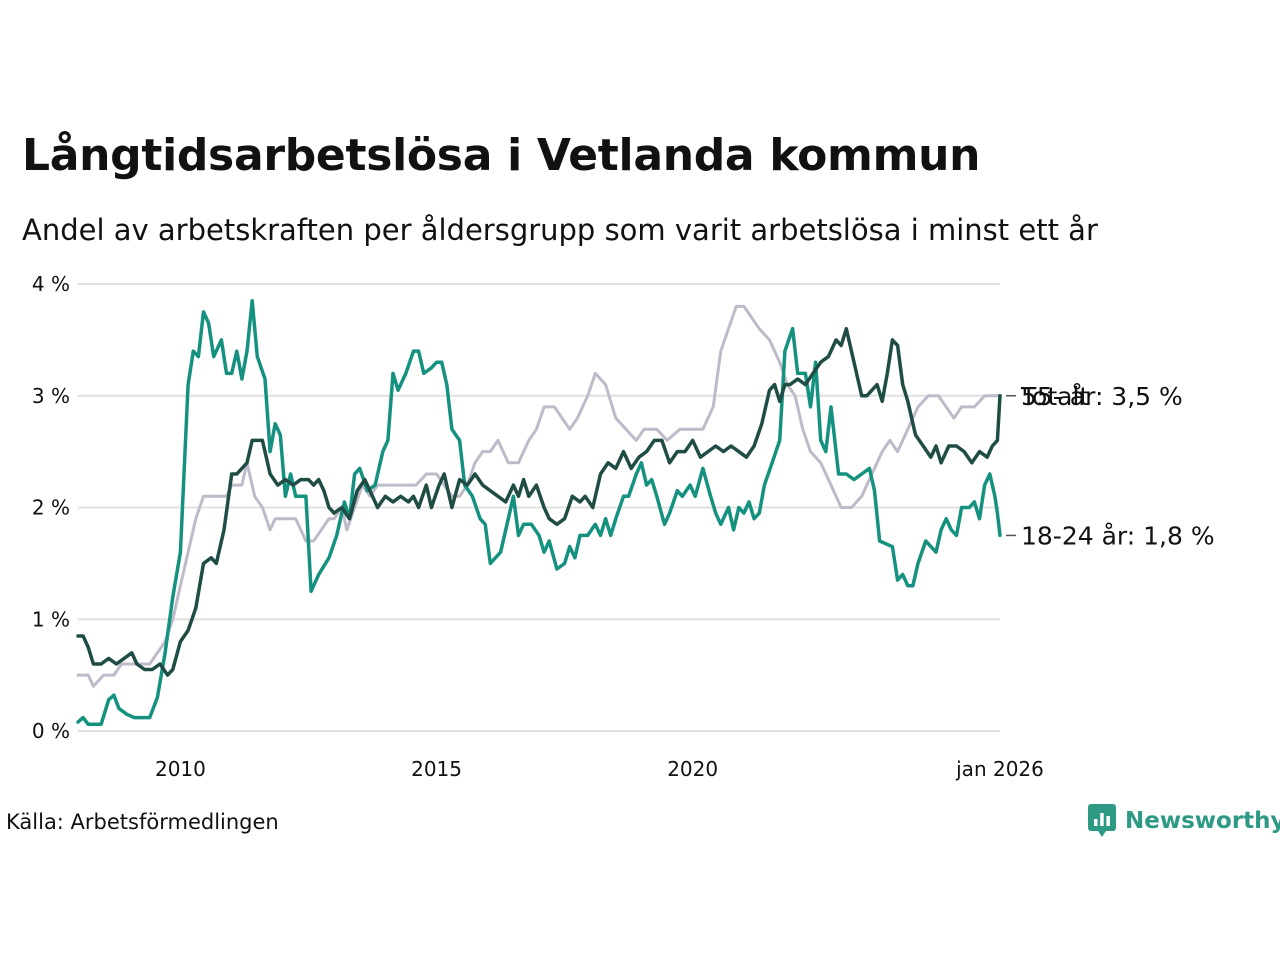  Describe the element at coordinates (1110, 466) in the screenshot. I see `series-end-labels: Totalt 18-24 år: 1,8 % 55- år: 3,5 %` at that location.